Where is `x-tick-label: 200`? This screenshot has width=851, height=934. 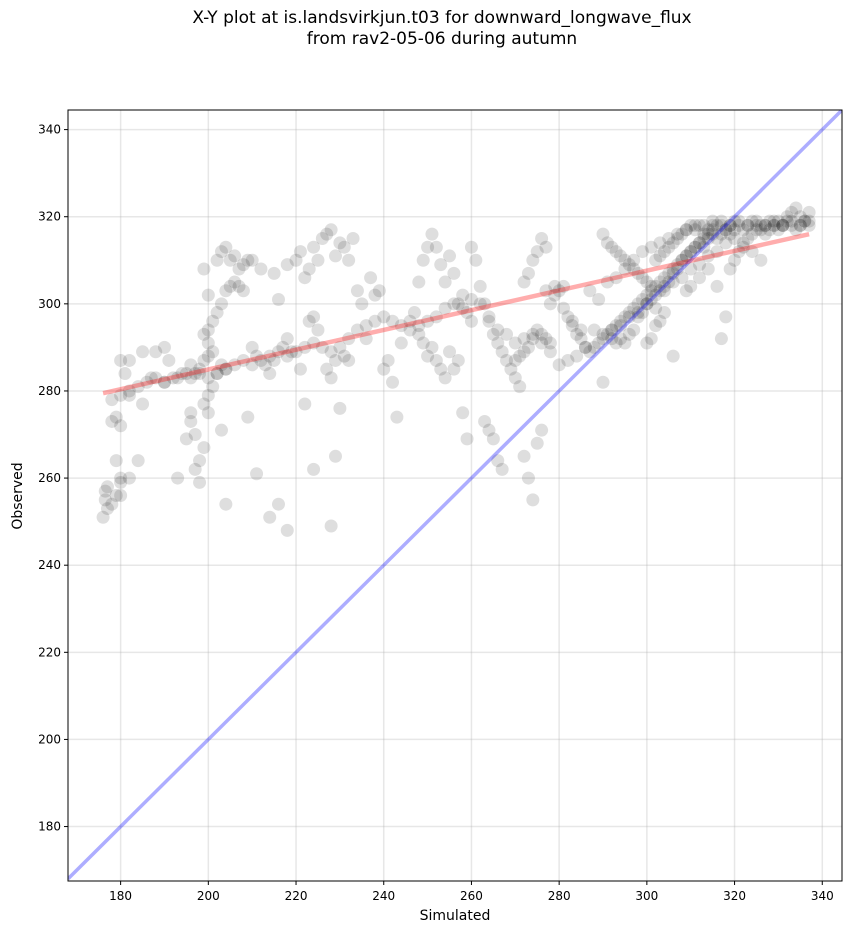
x-tick-label: 200 is located at coordinates (208, 896).